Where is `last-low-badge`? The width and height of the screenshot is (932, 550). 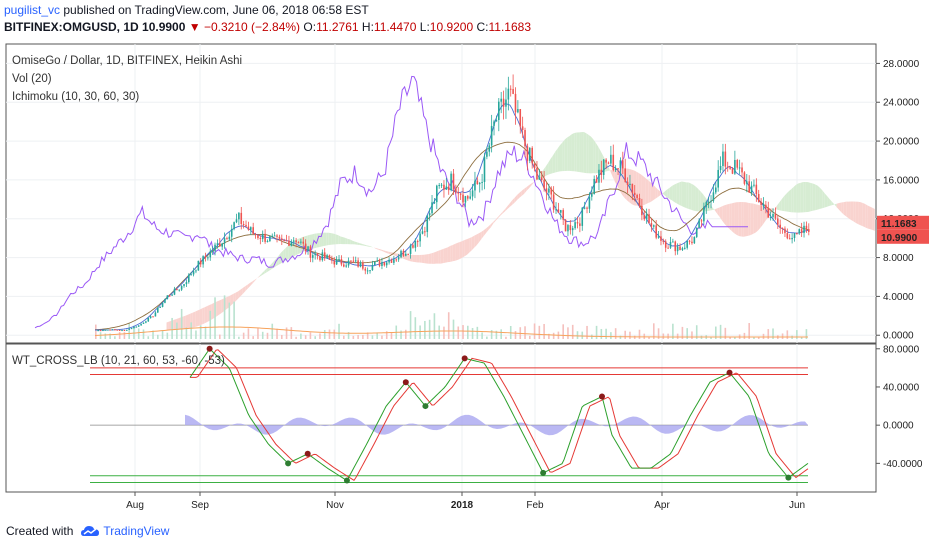
last-low-badge is located at coordinates (903, 236).